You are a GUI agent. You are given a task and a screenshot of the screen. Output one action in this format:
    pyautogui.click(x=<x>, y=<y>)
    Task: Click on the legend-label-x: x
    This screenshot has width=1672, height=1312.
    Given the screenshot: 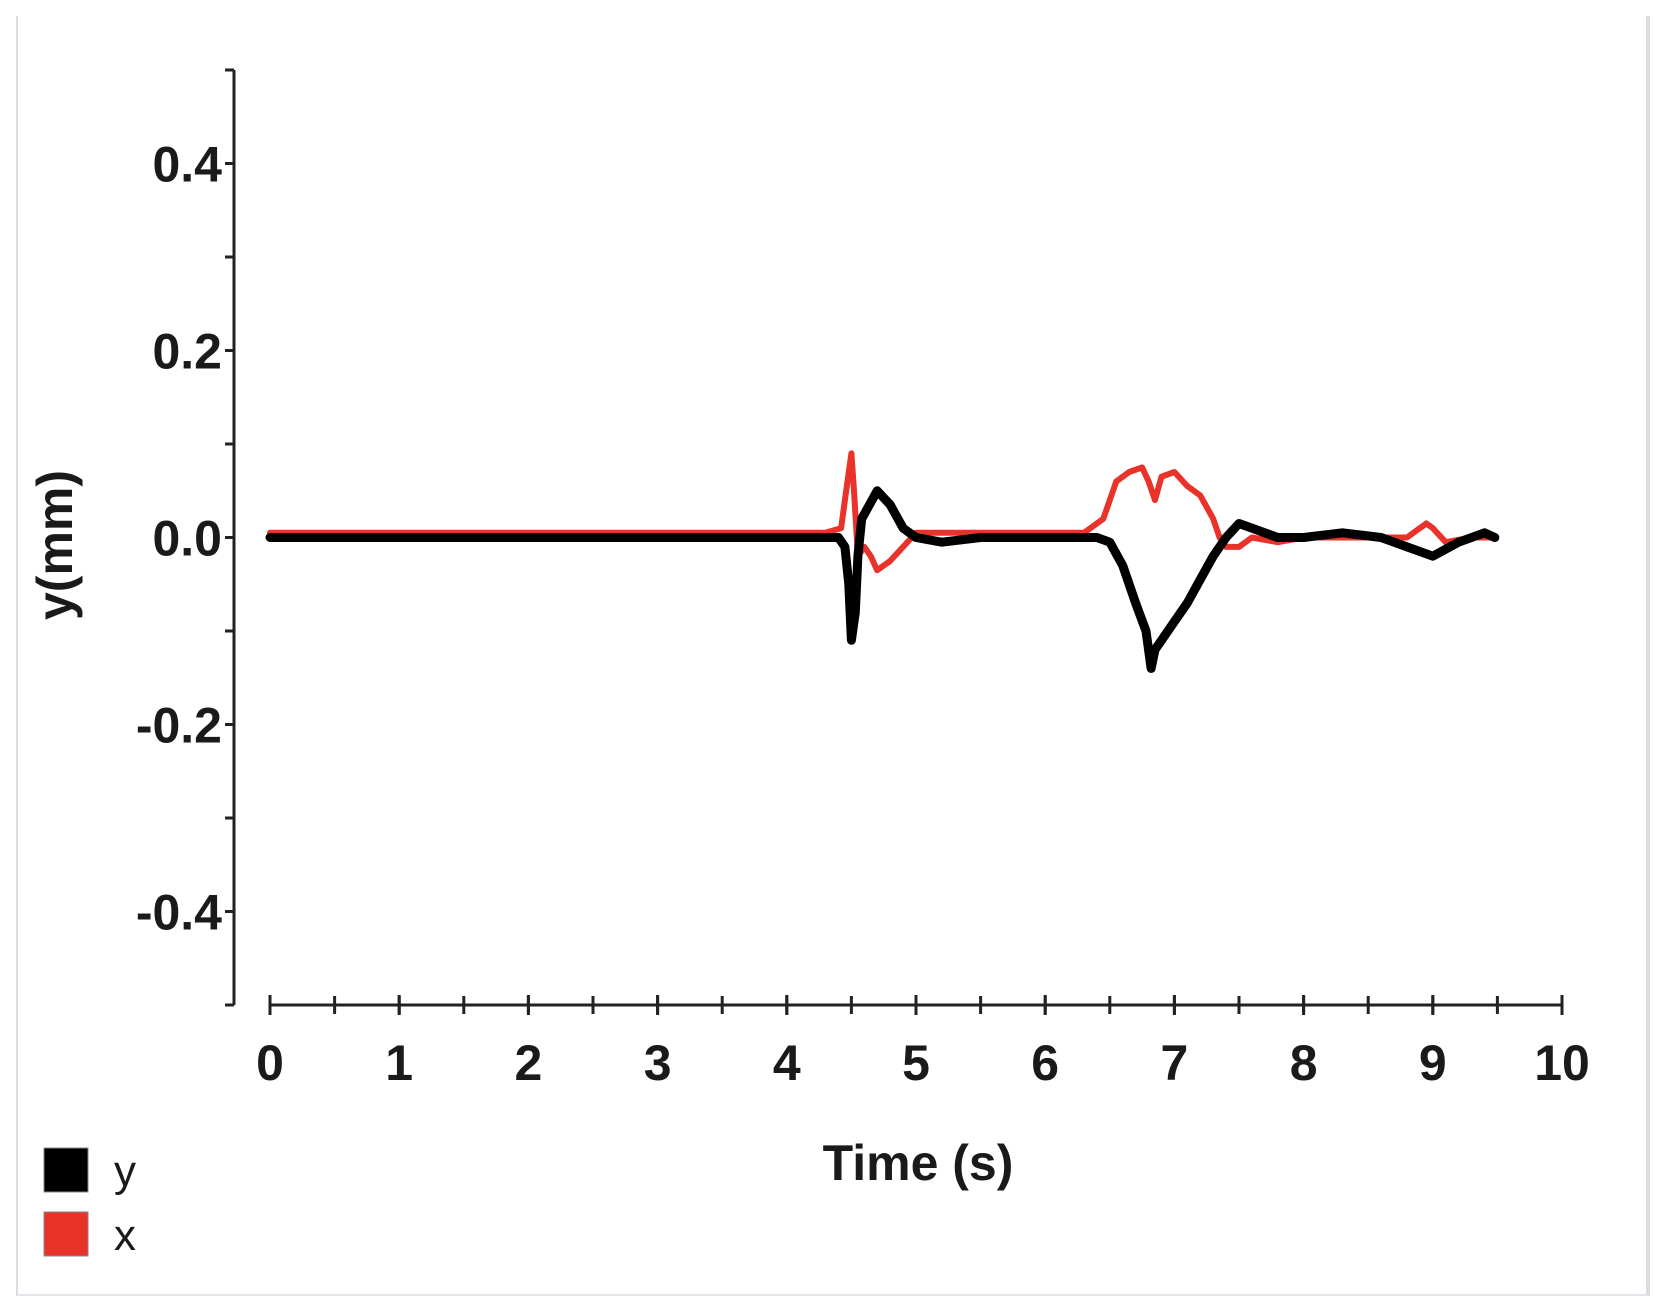 What is the action you would take?
    pyautogui.click(x=125, y=1235)
    